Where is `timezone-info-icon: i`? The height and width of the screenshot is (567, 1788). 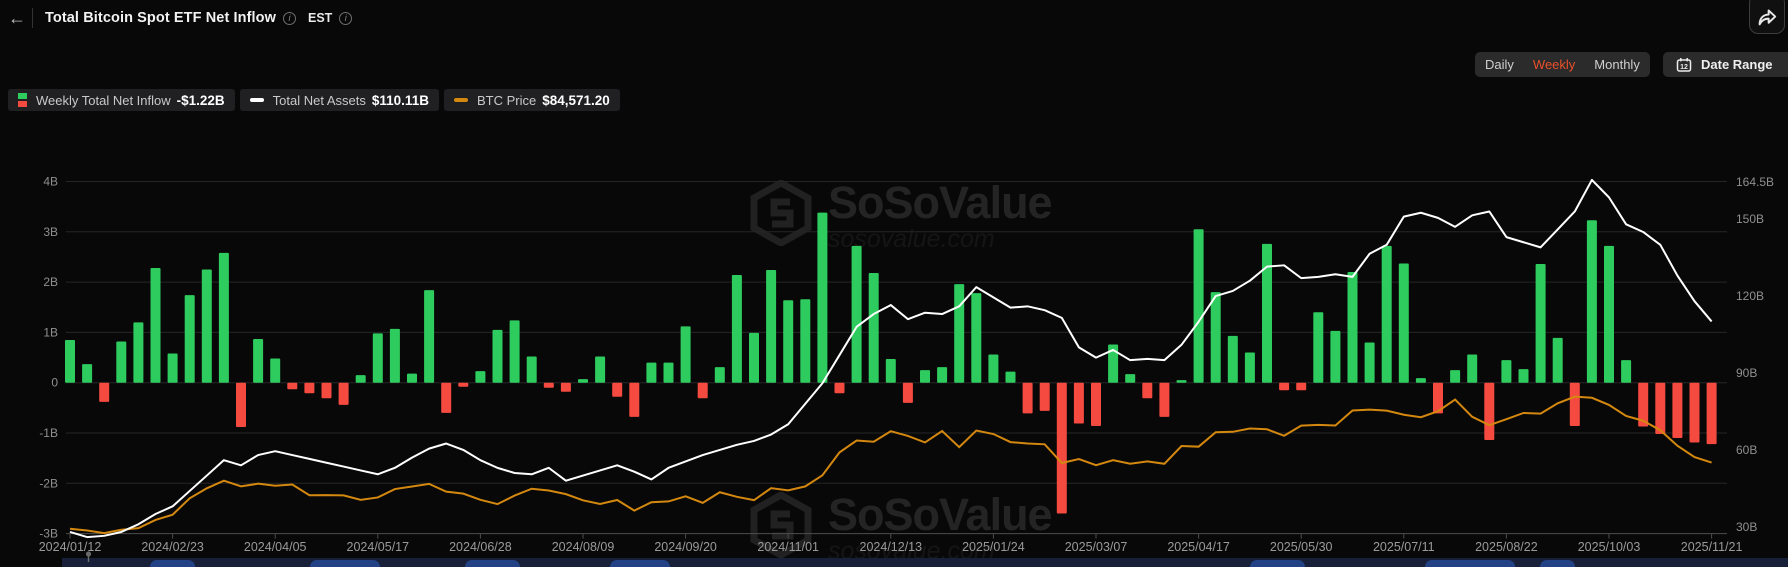
timezone-info-icon: i is located at coordinates (346, 18).